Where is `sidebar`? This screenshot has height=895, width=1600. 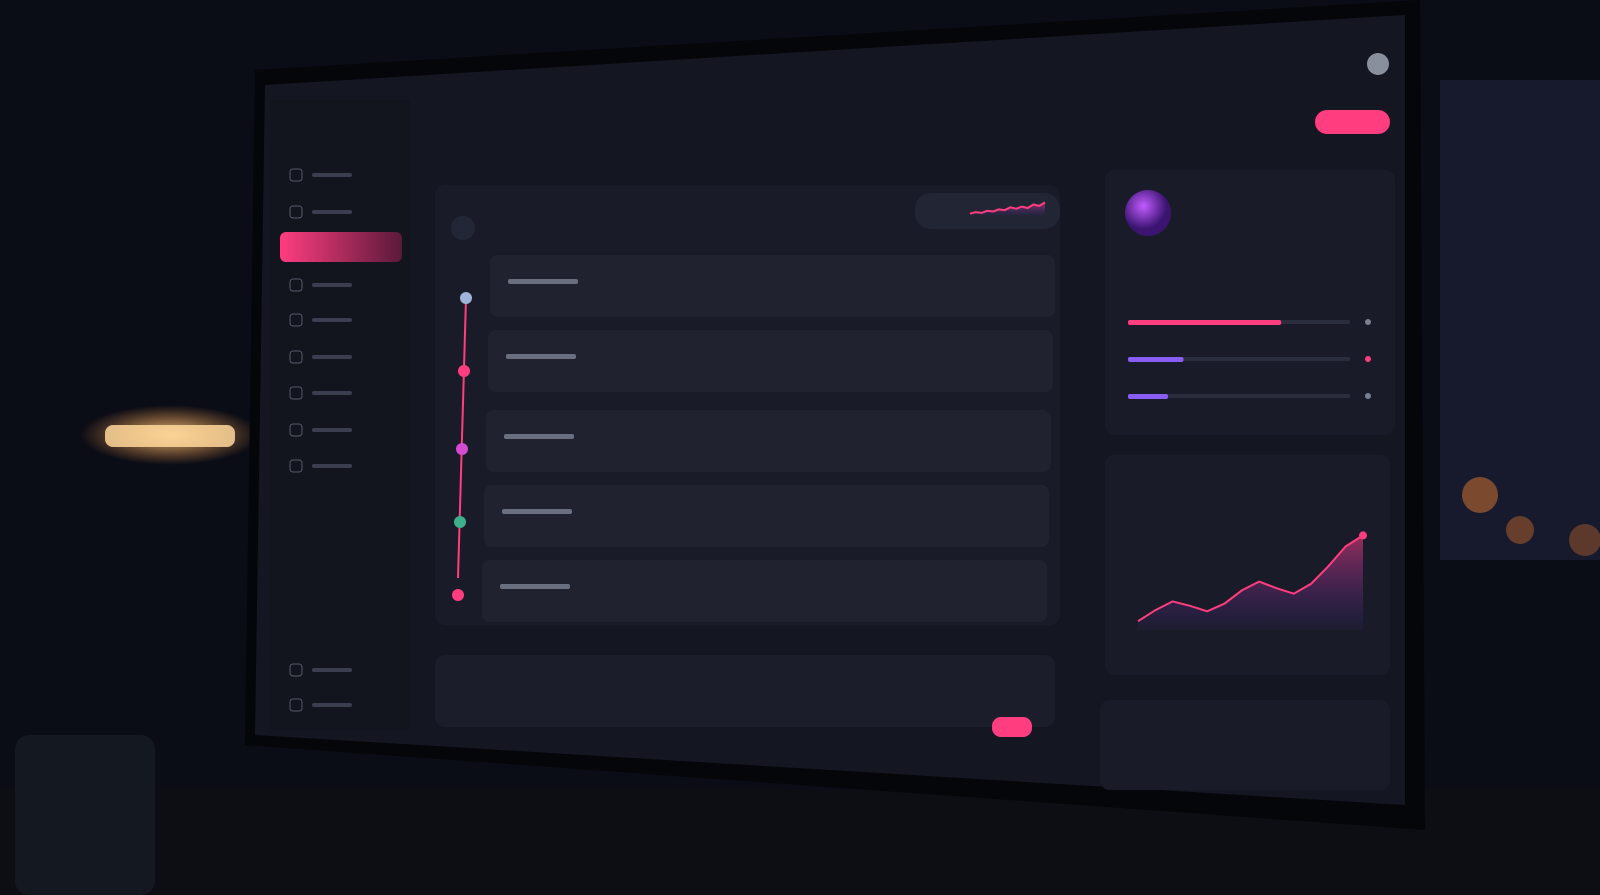
sidebar is located at coordinates (340, 415).